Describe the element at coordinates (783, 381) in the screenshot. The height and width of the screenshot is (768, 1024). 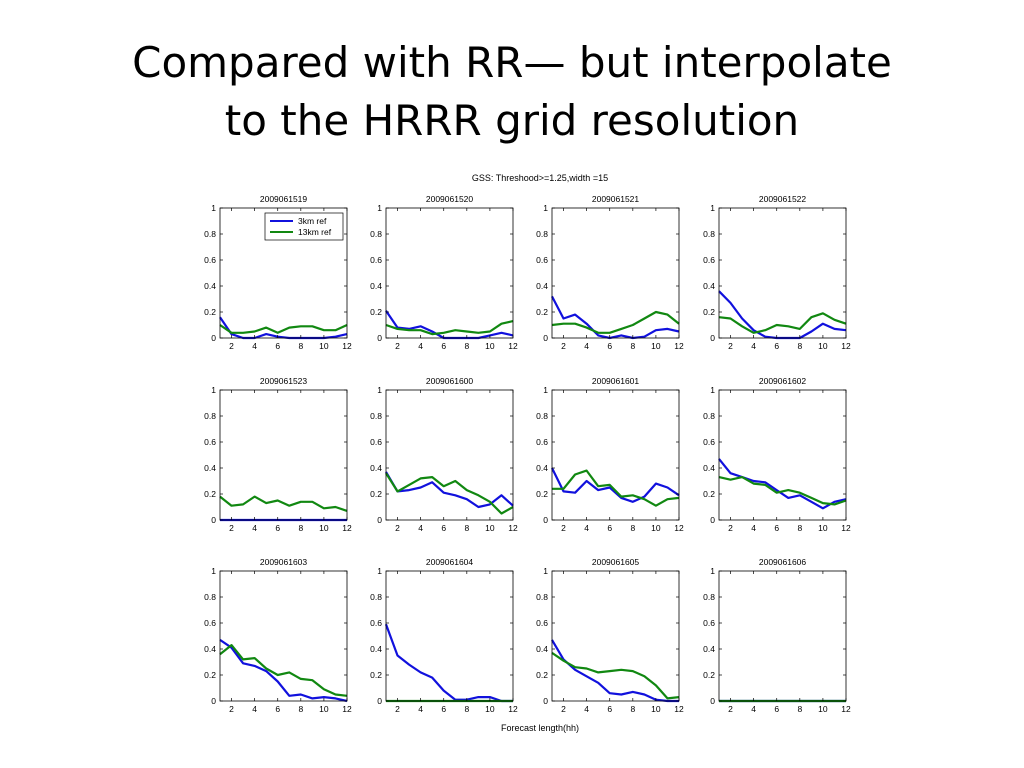
I see `subplot-title: 2009061602` at that location.